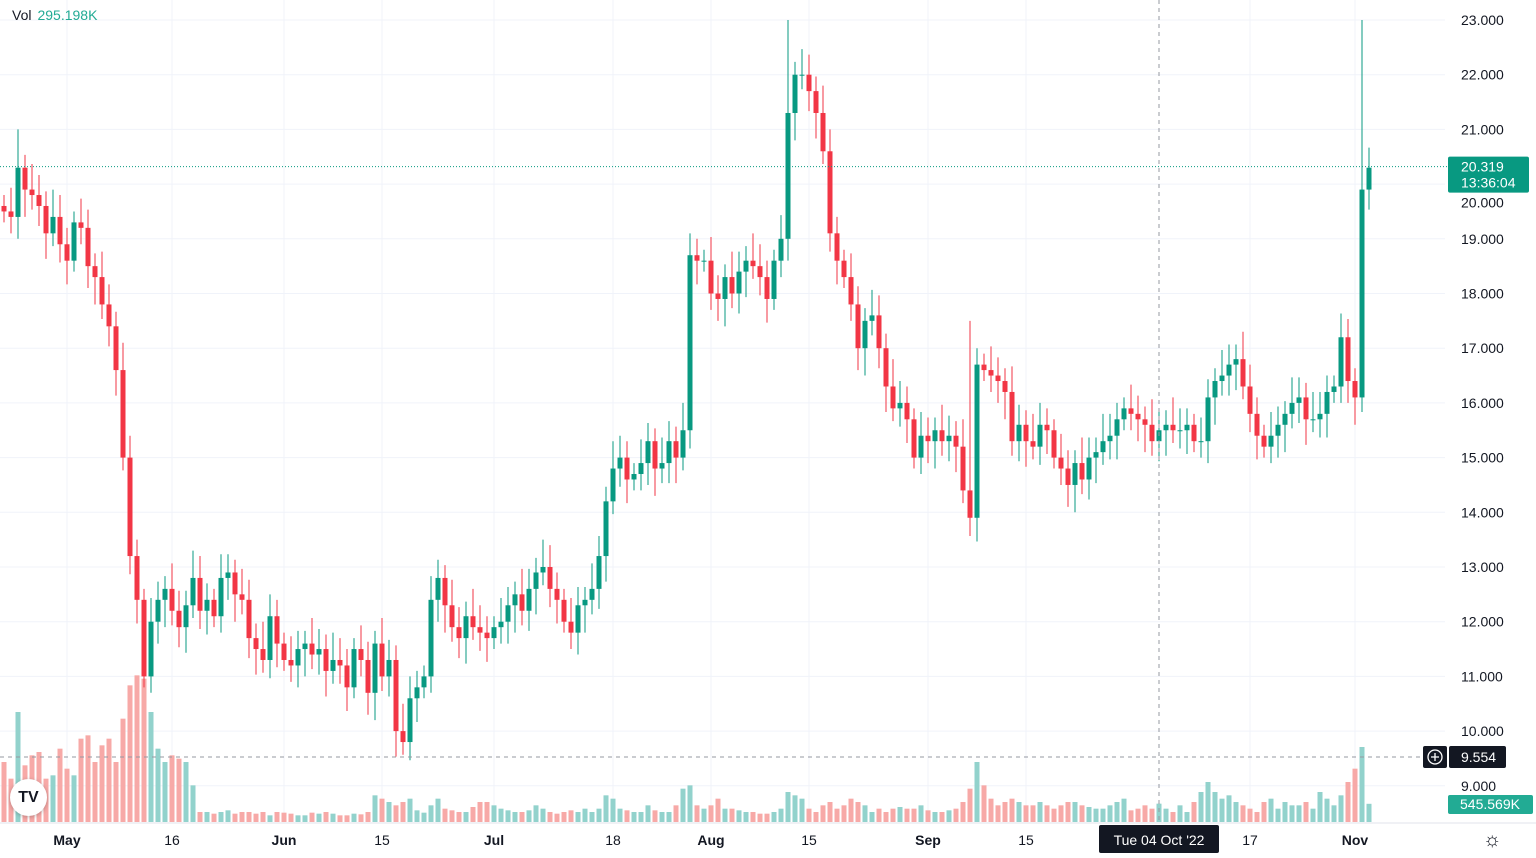 The image size is (1536, 858). Describe the element at coordinates (284, 840) in the screenshot. I see `x-tick-label: Jun` at that location.